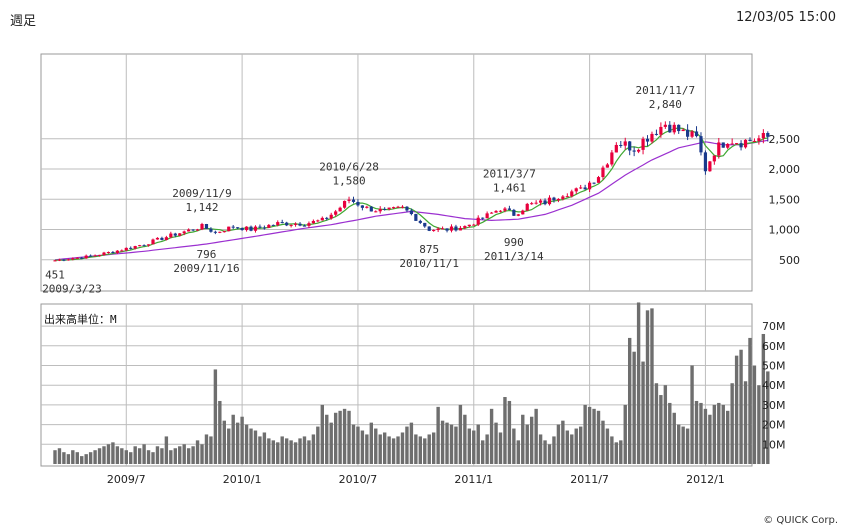 The image size is (850, 530). I want to click on price-y-tick-label: 1,000, so click(785, 230).